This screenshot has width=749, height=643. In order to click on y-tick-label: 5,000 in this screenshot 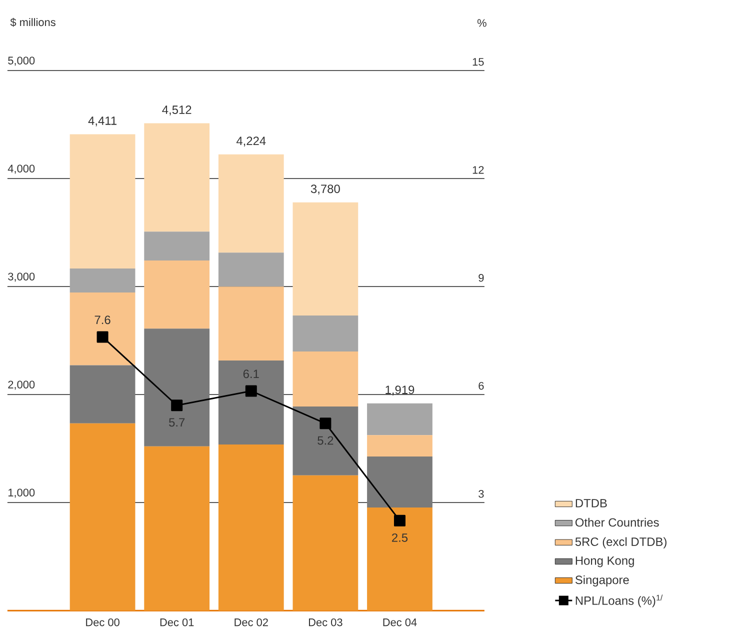, I will do `click(21, 61)`.